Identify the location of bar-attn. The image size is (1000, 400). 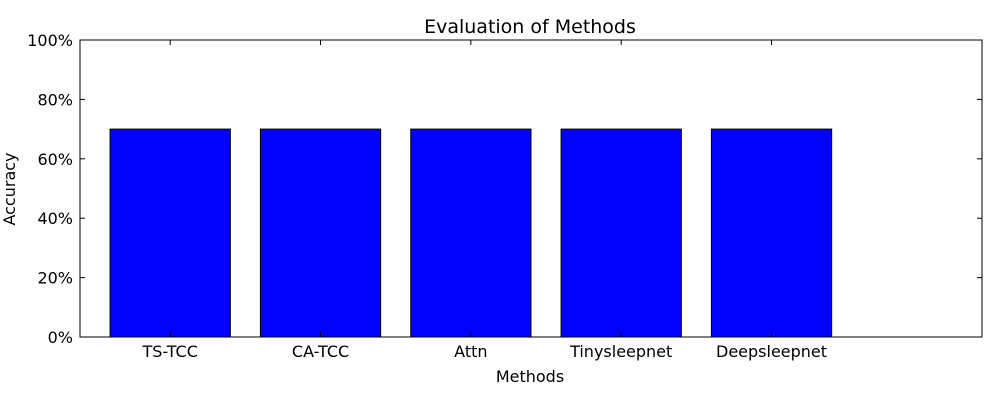
(471, 233).